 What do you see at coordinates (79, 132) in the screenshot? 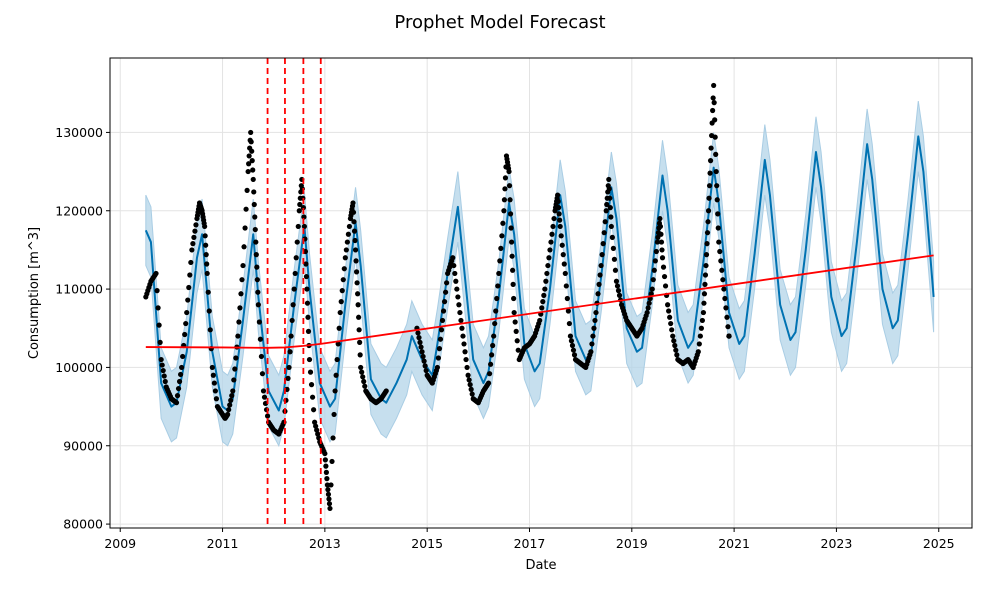
I see `y-tick-label: 130000` at bounding box center [79, 132].